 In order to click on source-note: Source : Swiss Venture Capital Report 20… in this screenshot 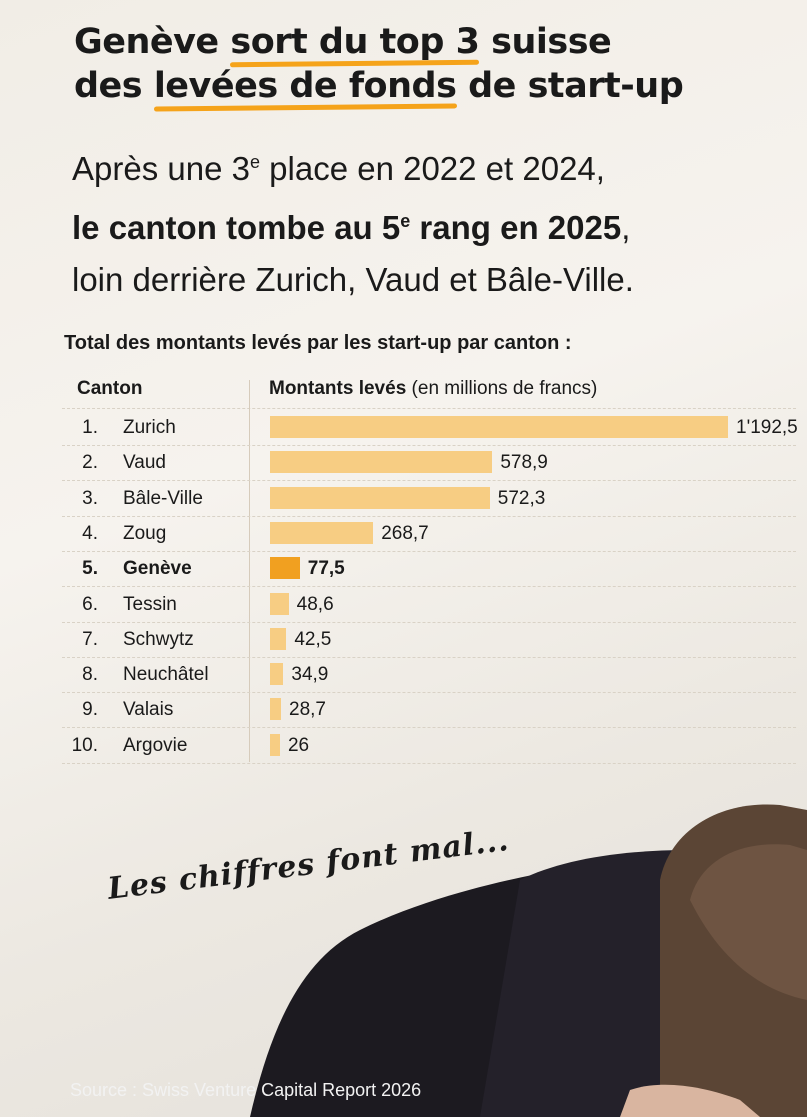, I will do `click(246, 1090)`.